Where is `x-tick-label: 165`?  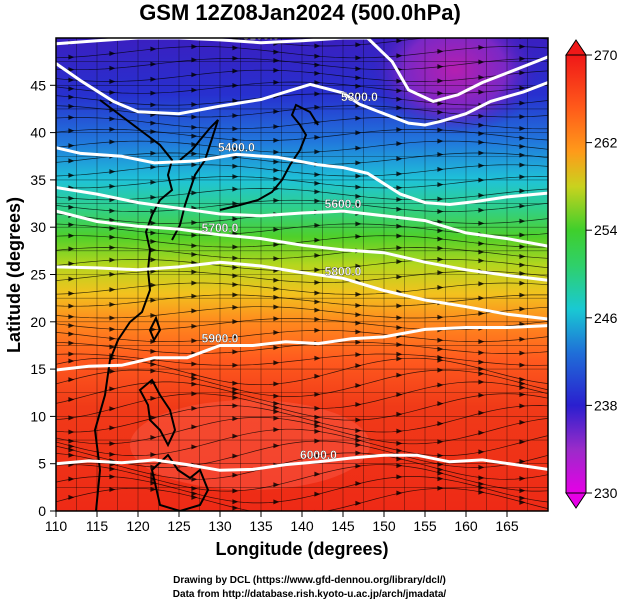
x-tick-label: 165 is located at coordinates (507, 526).